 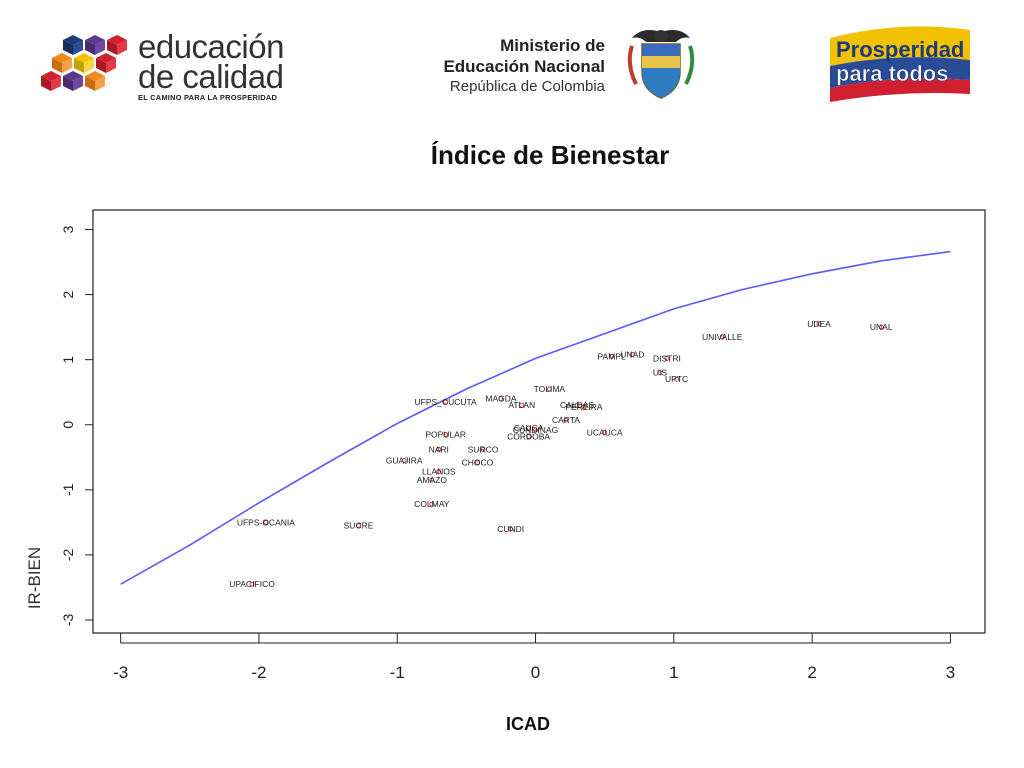 I want to click on point-label: UFPS_CUCUTA, so click(x=446, y=402).